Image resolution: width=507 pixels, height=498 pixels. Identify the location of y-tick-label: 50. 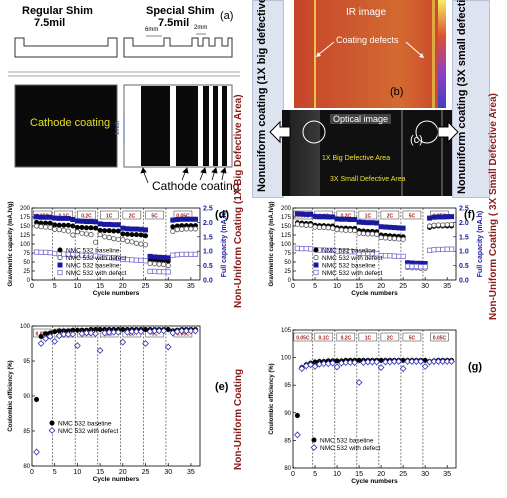
(287, 263).